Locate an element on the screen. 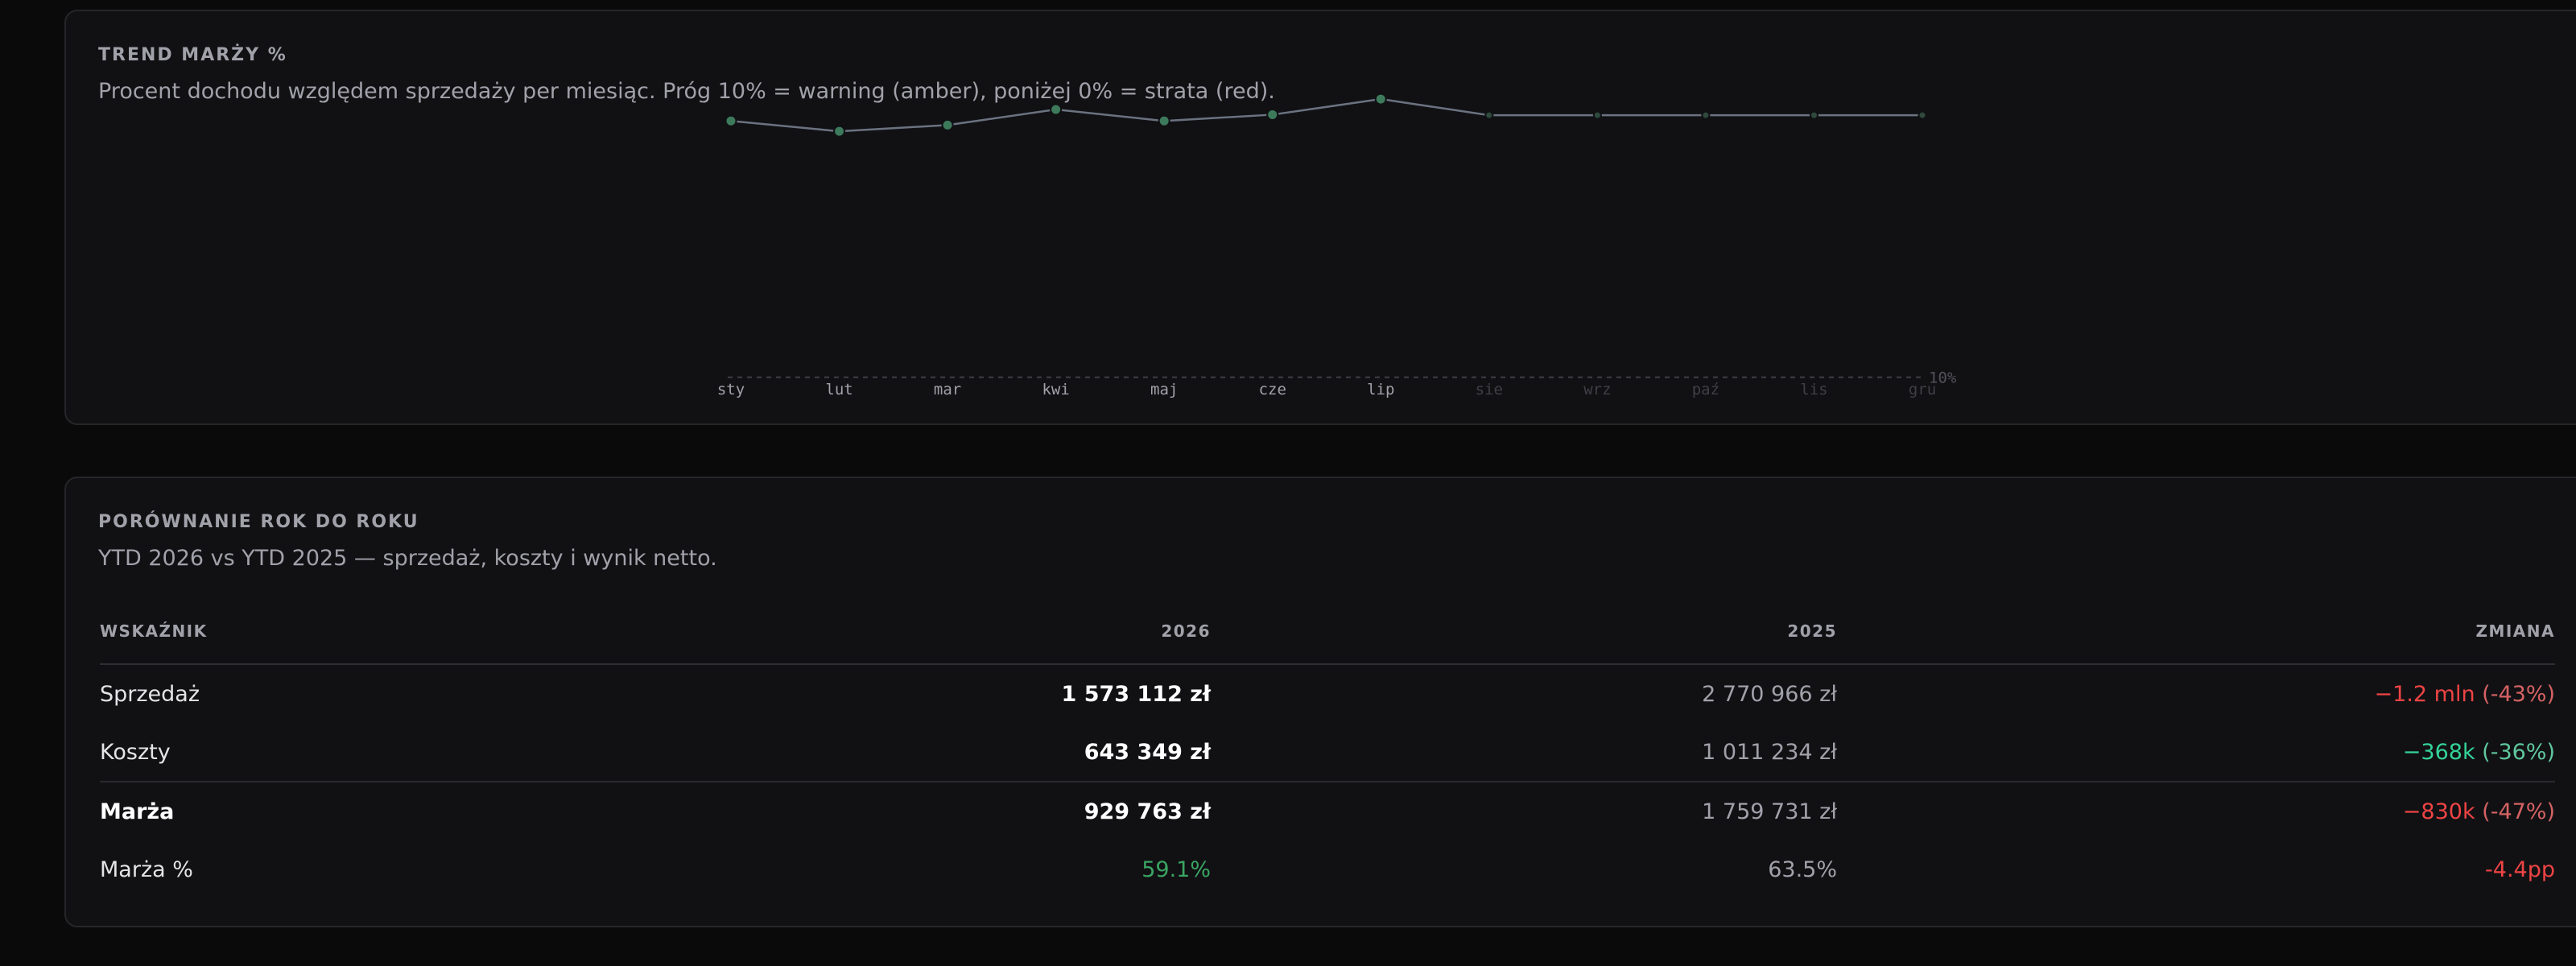  change-value: -4.4pp is located at coordinates (2196, 869).